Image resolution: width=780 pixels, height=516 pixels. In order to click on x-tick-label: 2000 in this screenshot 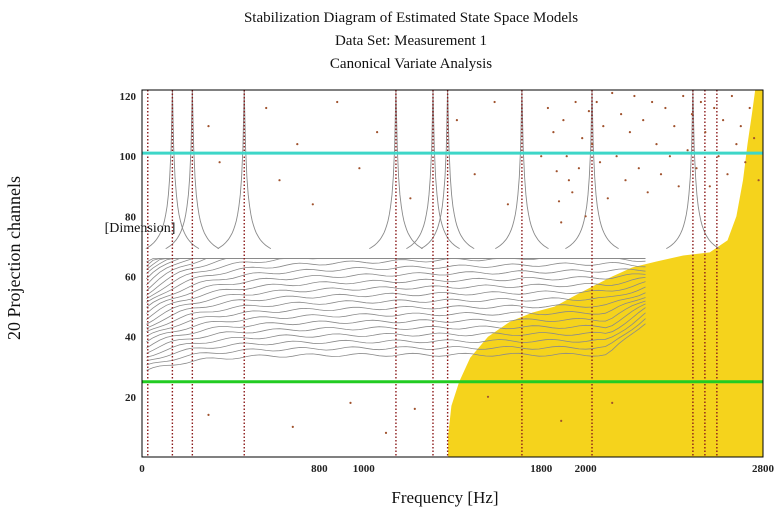, I will do `click(586, 469)`.